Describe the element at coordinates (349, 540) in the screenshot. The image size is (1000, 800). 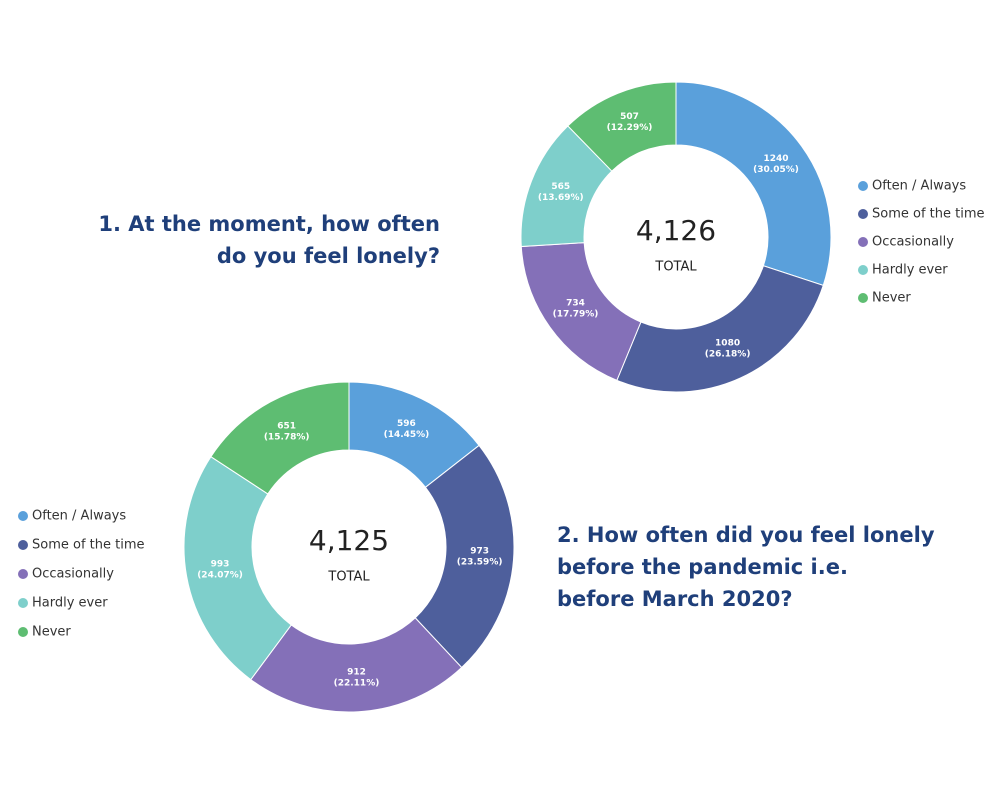
I see `total-value: 4,125` at that location.